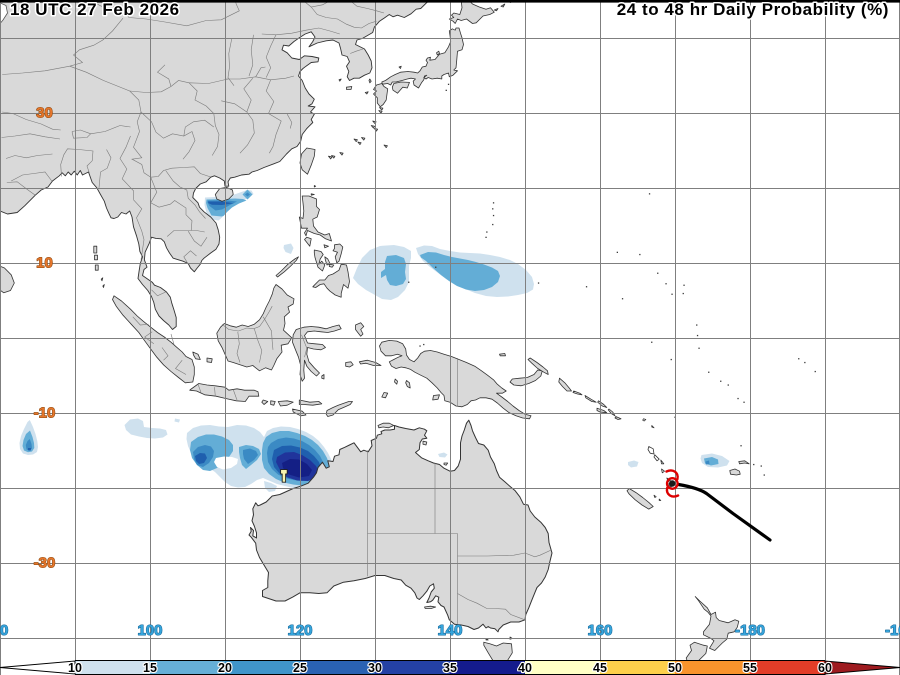 This screenshot has width=900, height=675. What do you see at coordinates (525, 668) in the screenshot?
I see `svg-text: 40` at bounding box center [525, 668].